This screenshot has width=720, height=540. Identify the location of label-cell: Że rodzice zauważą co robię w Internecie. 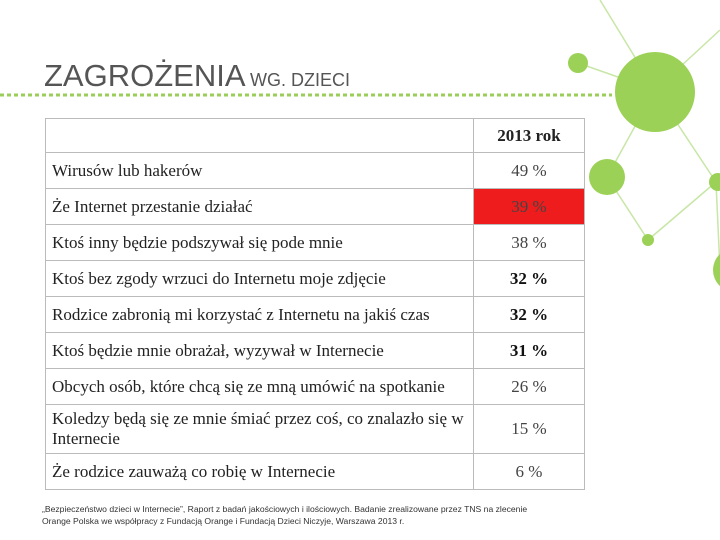
(259, 471).